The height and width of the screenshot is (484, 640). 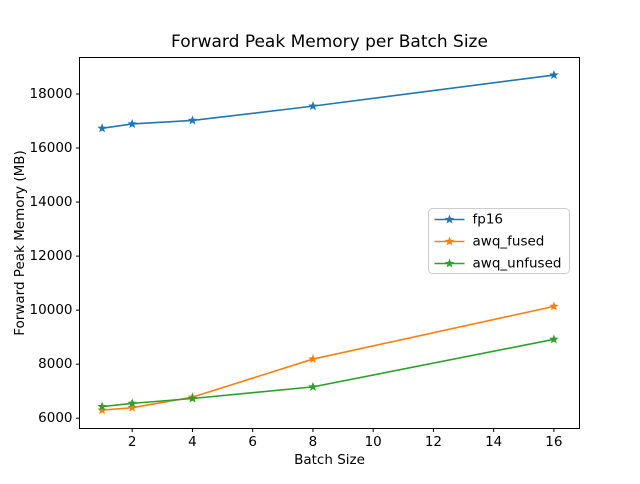 What do you see at coordinates (192, 442) in the screenshot?
I see `x-tick-label: 4` at bounding box center [192, 442].